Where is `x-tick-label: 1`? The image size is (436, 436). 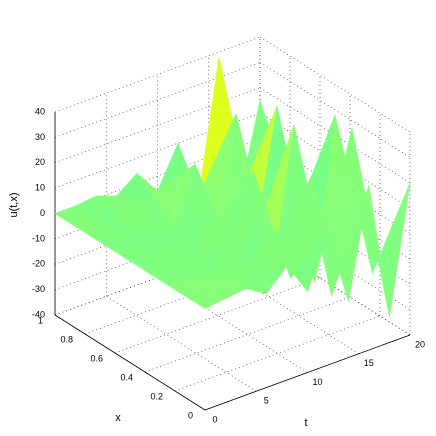
x-tick-label: 1 is located at coordinates (40, 320).